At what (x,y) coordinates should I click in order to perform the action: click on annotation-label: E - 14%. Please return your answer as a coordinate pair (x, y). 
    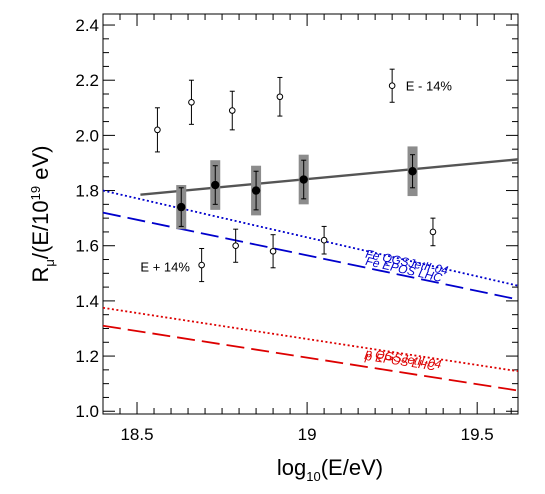
    Looking at the image, I should click on (429, 86).